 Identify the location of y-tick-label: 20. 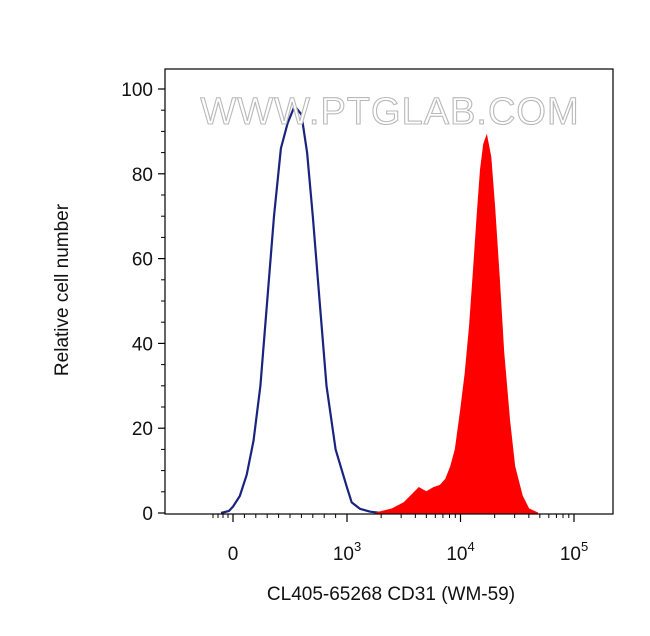
(142, 429).